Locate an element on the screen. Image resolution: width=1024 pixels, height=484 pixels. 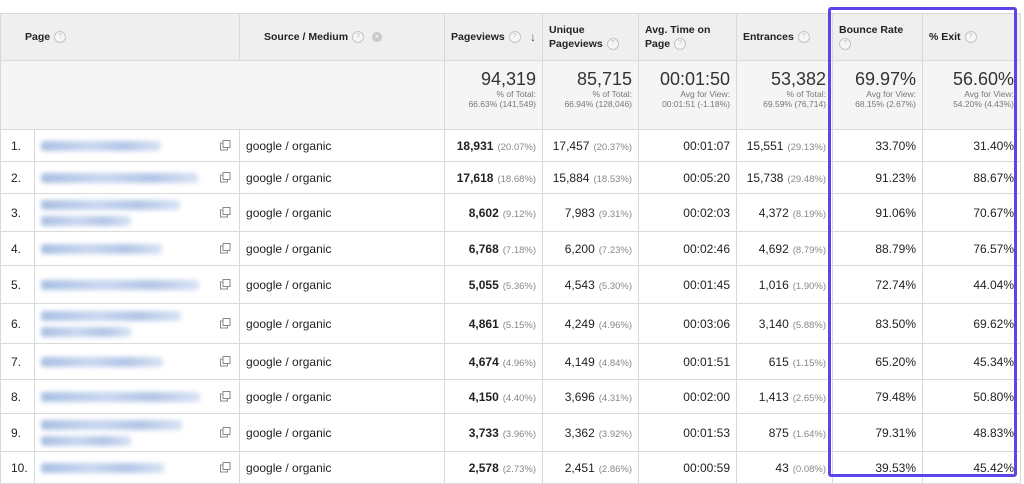
bounce-rate-cell: 83.50% is located at coordinates (878, 323).